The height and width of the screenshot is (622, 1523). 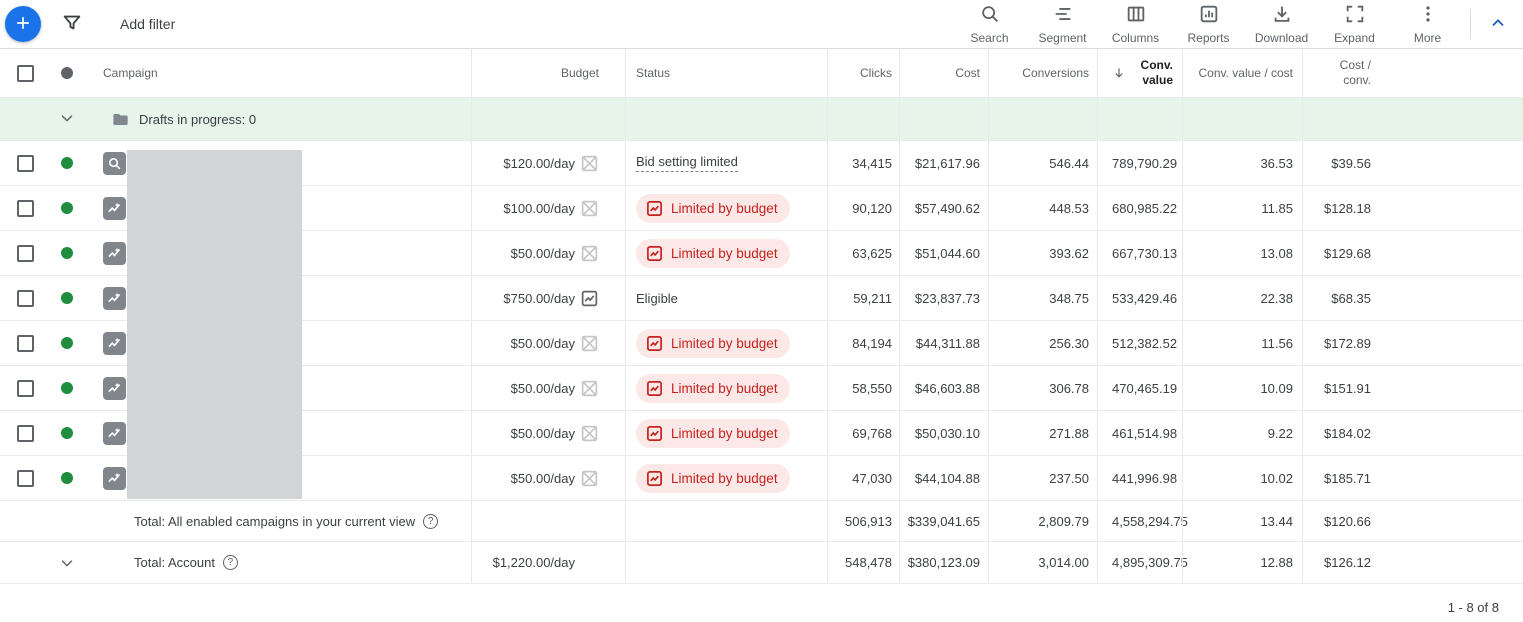 What do you see at coordinates (1042, 73) in the screenshot?
I see `header-conversions: Conversions` at bounding box center [1042, 73].